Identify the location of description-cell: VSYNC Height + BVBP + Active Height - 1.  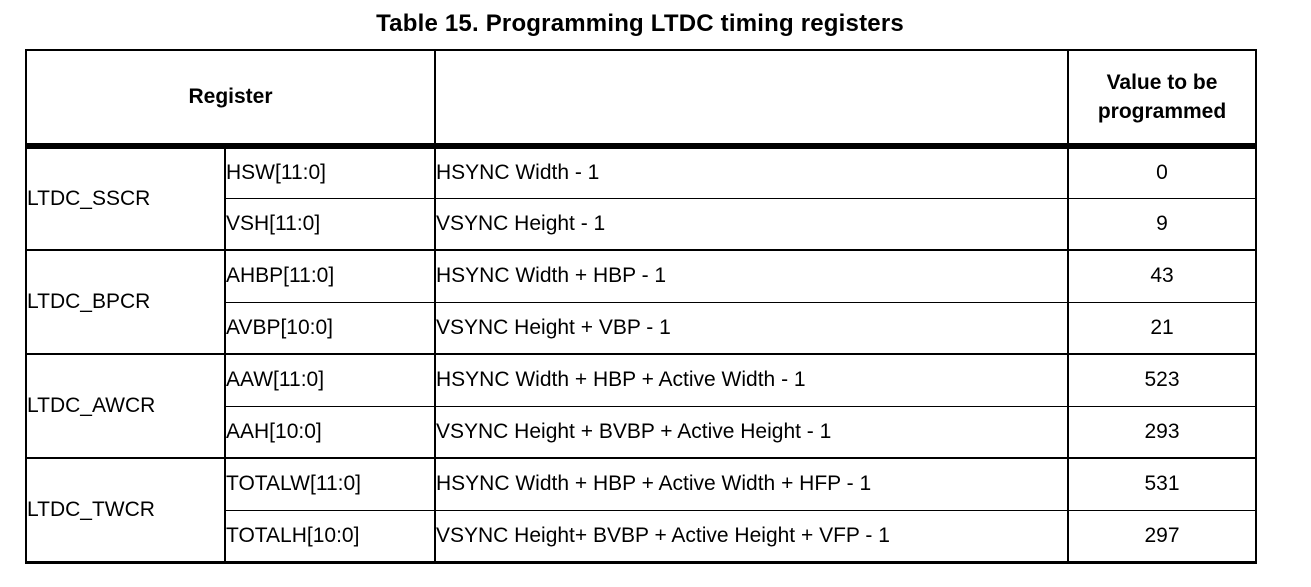
(751, 432).